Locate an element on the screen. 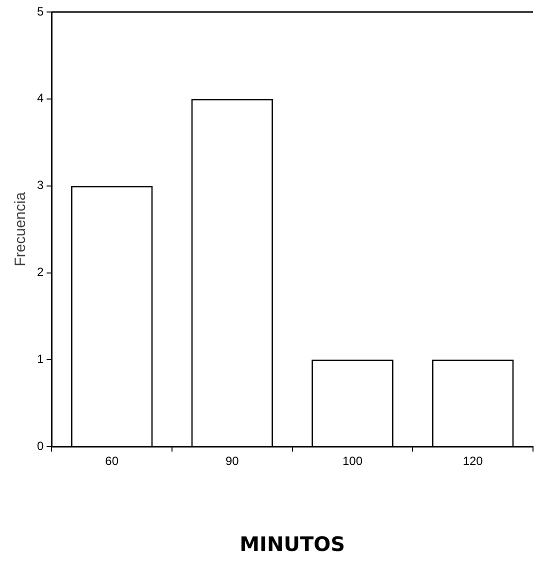 This screenshot has width=539, height=564. y-tick-label: 1 is located at coordinates (40, 359).